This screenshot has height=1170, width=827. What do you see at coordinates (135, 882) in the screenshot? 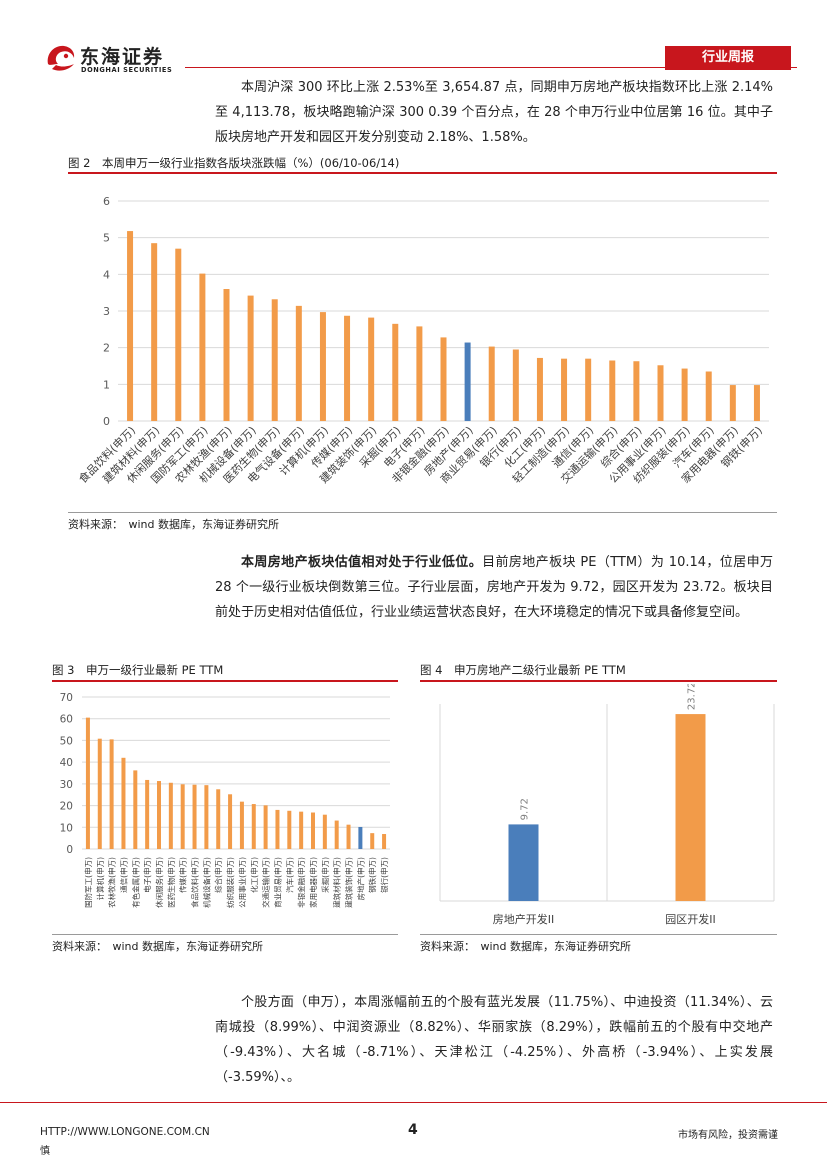
I see `x-tick-label: 有色金属(申万)` at bounding box center [135, 882].